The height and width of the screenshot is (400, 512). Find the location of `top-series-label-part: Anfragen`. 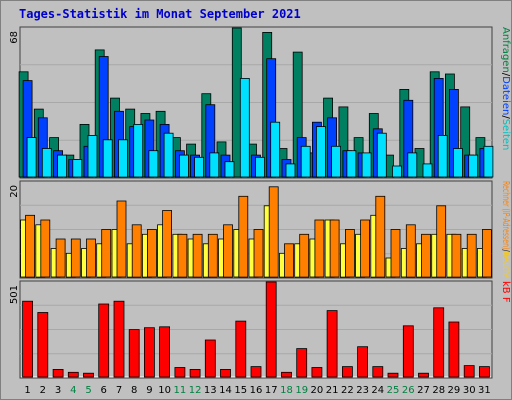

top-series-label-part: Anfragen is located at coordinates (505, 50).